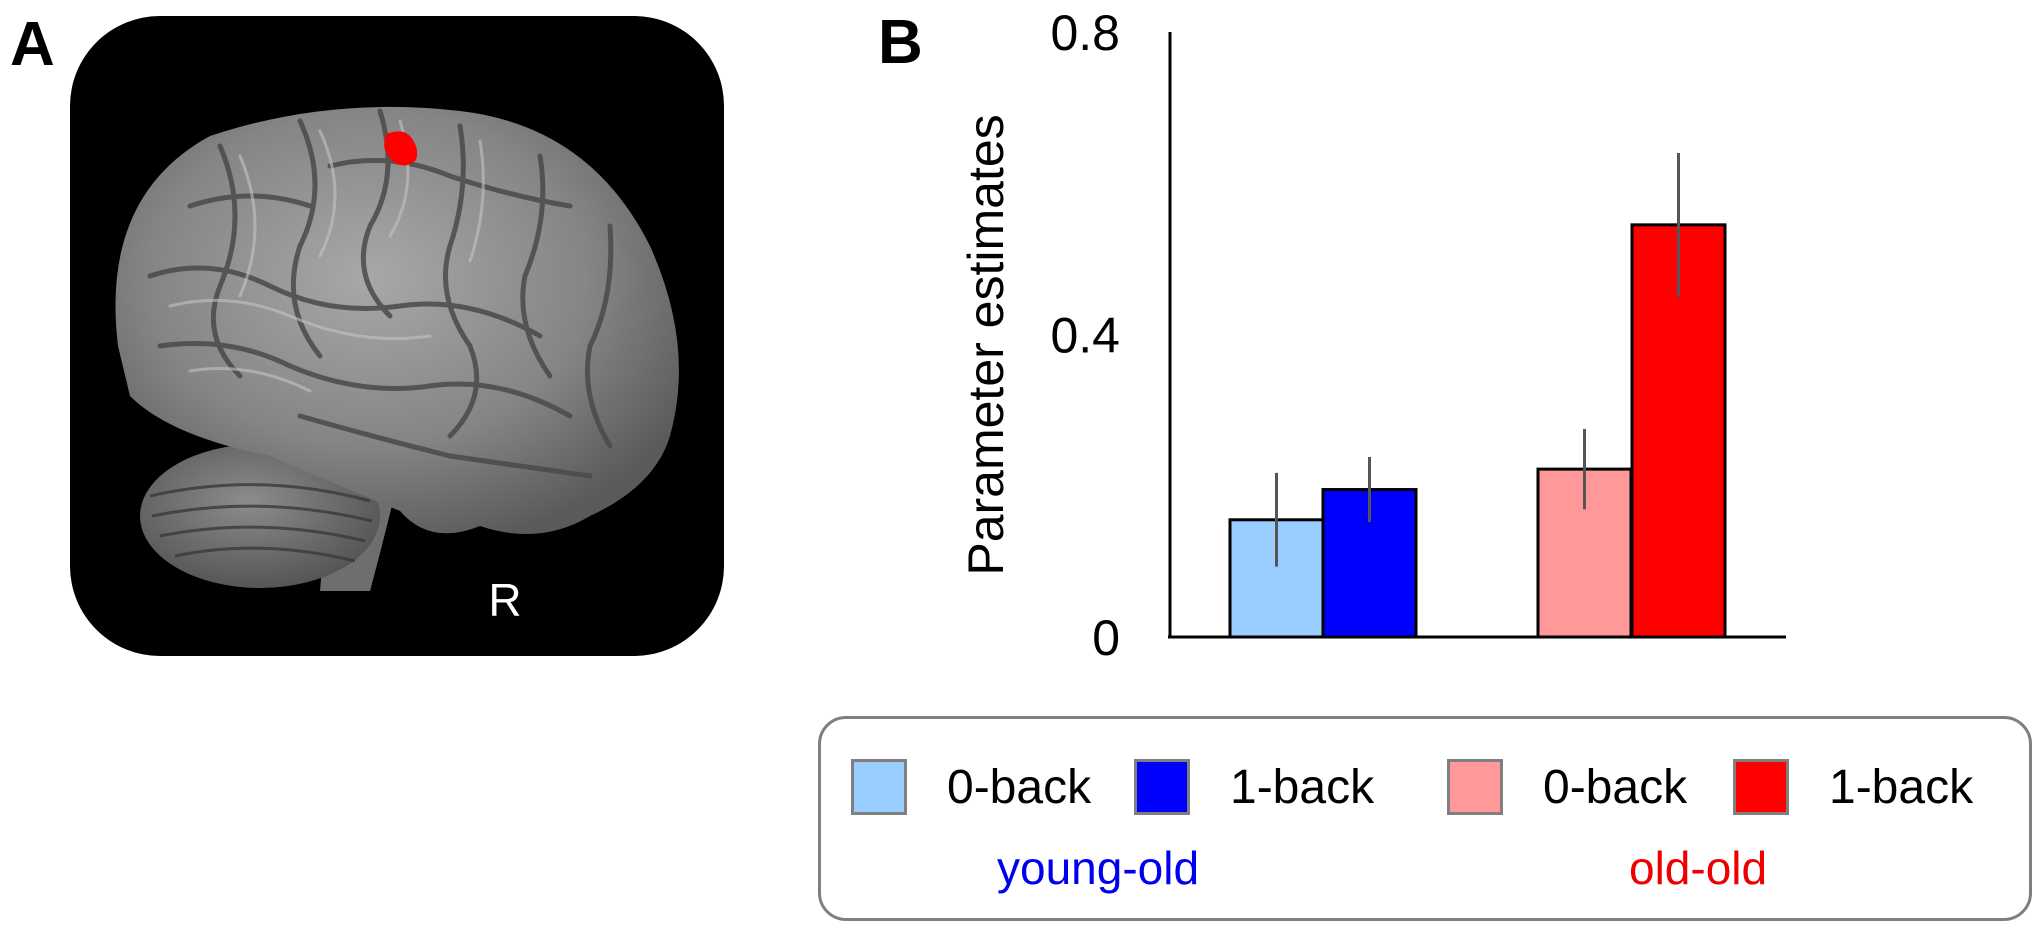 This screenshot has height=928, width=2040. Describe the element at coordinates (900, 42) in the screenshot. I see `panel-b-label: B` at that location.